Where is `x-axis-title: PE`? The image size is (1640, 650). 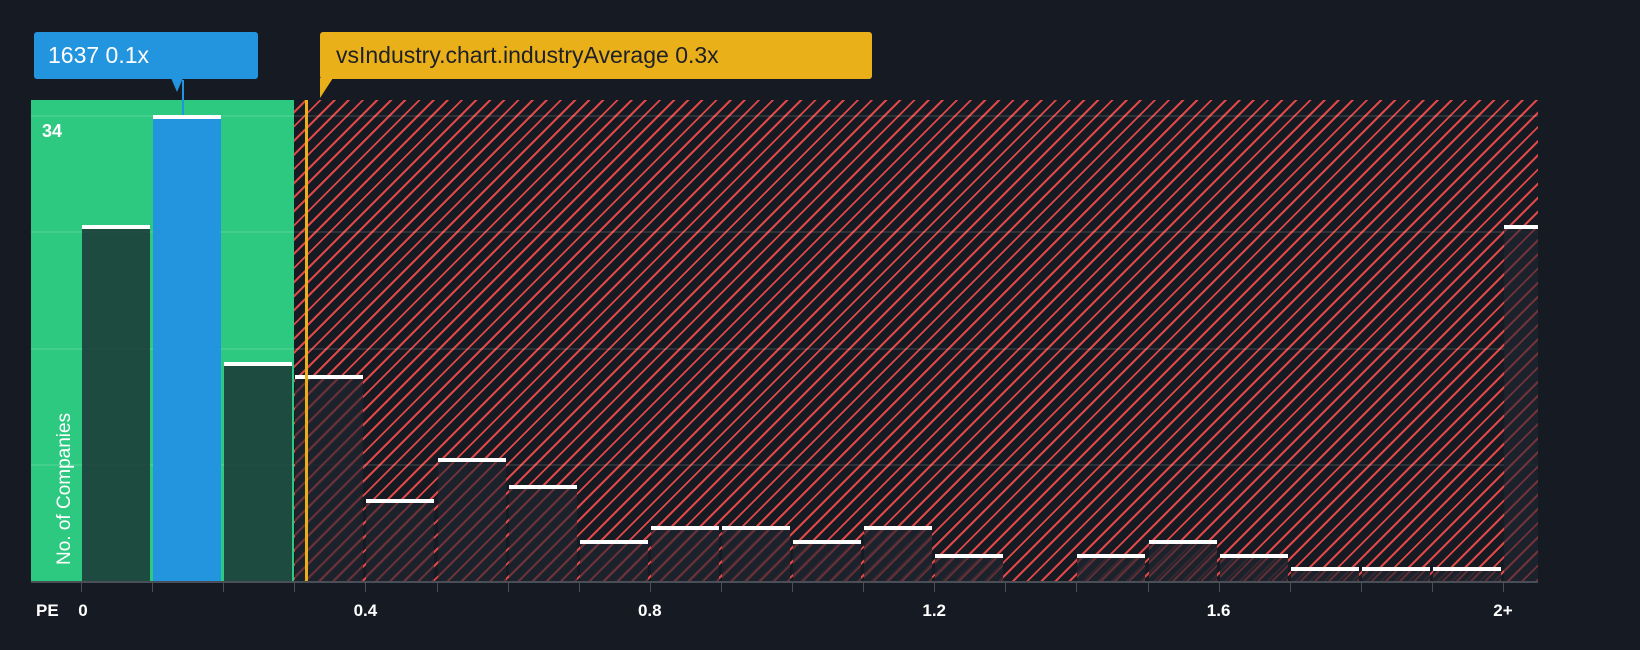 x-axis-title: PE is located at coordinates (47, 610).